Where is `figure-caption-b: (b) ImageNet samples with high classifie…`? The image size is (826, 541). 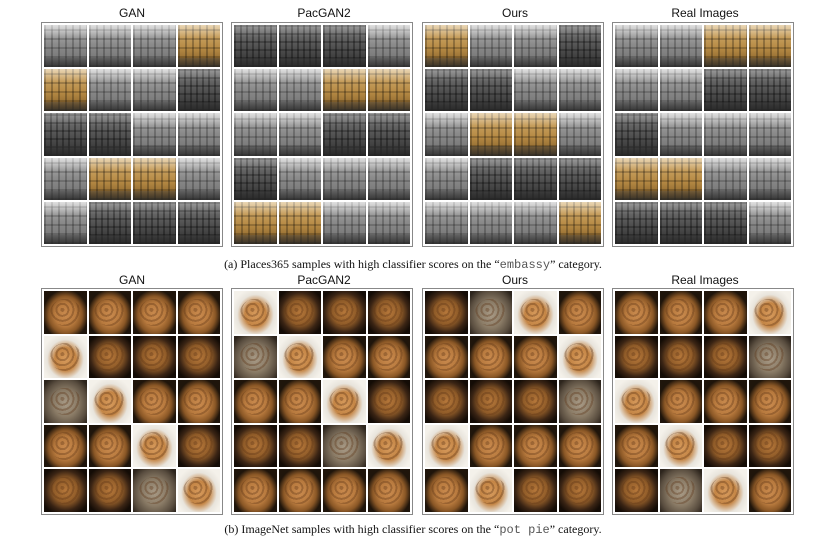
figure-caption-b: (b) ImageNet samples with high classifie… is located at coordinates (413, 529).